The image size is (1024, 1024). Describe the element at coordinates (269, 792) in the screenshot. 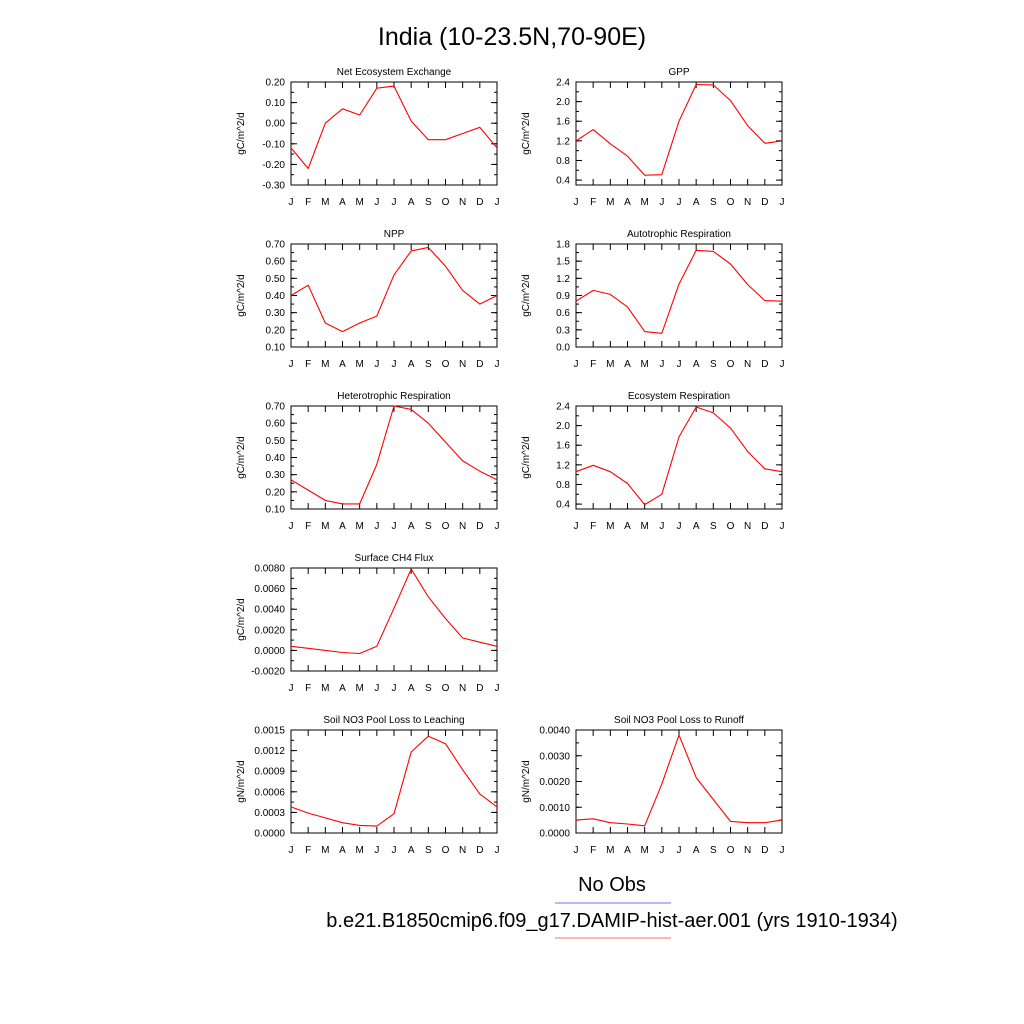

I see `y-tick-label: 0.0006` at that location.